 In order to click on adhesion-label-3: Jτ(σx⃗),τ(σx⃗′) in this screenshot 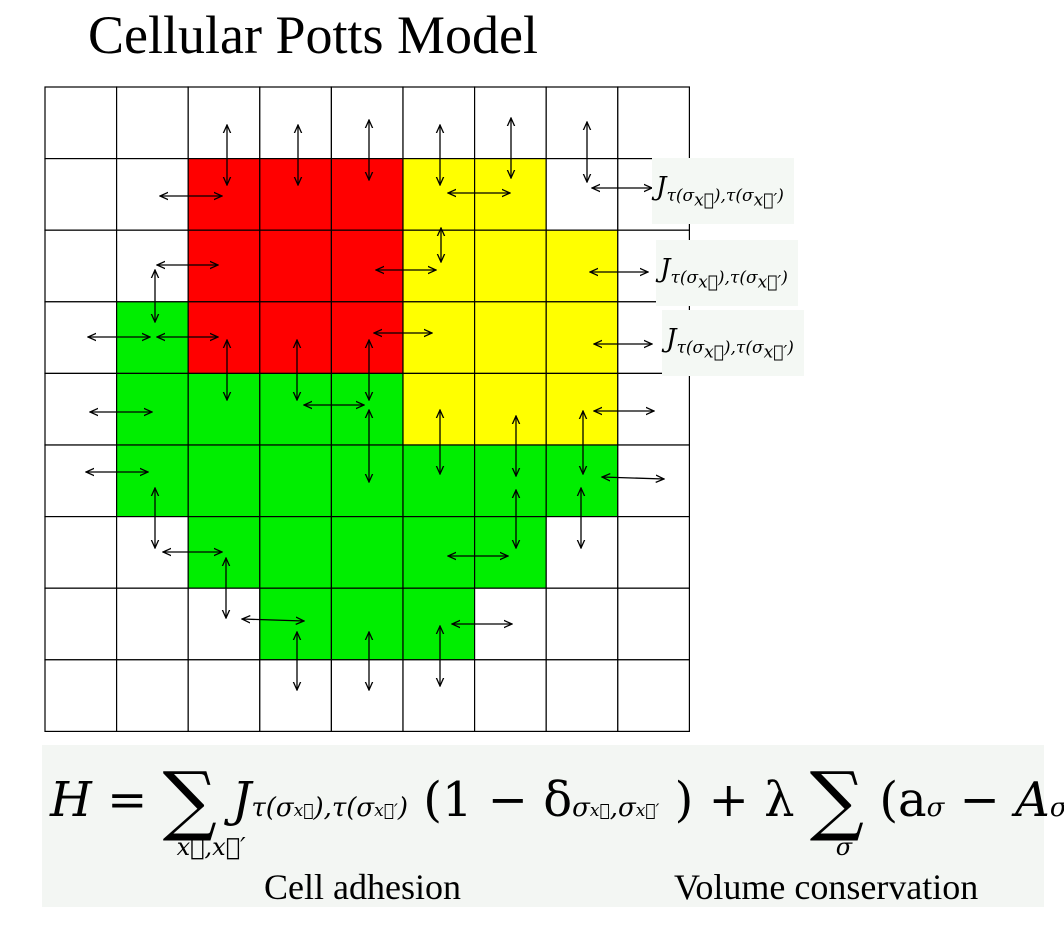, I will do `click(733, 343)`.